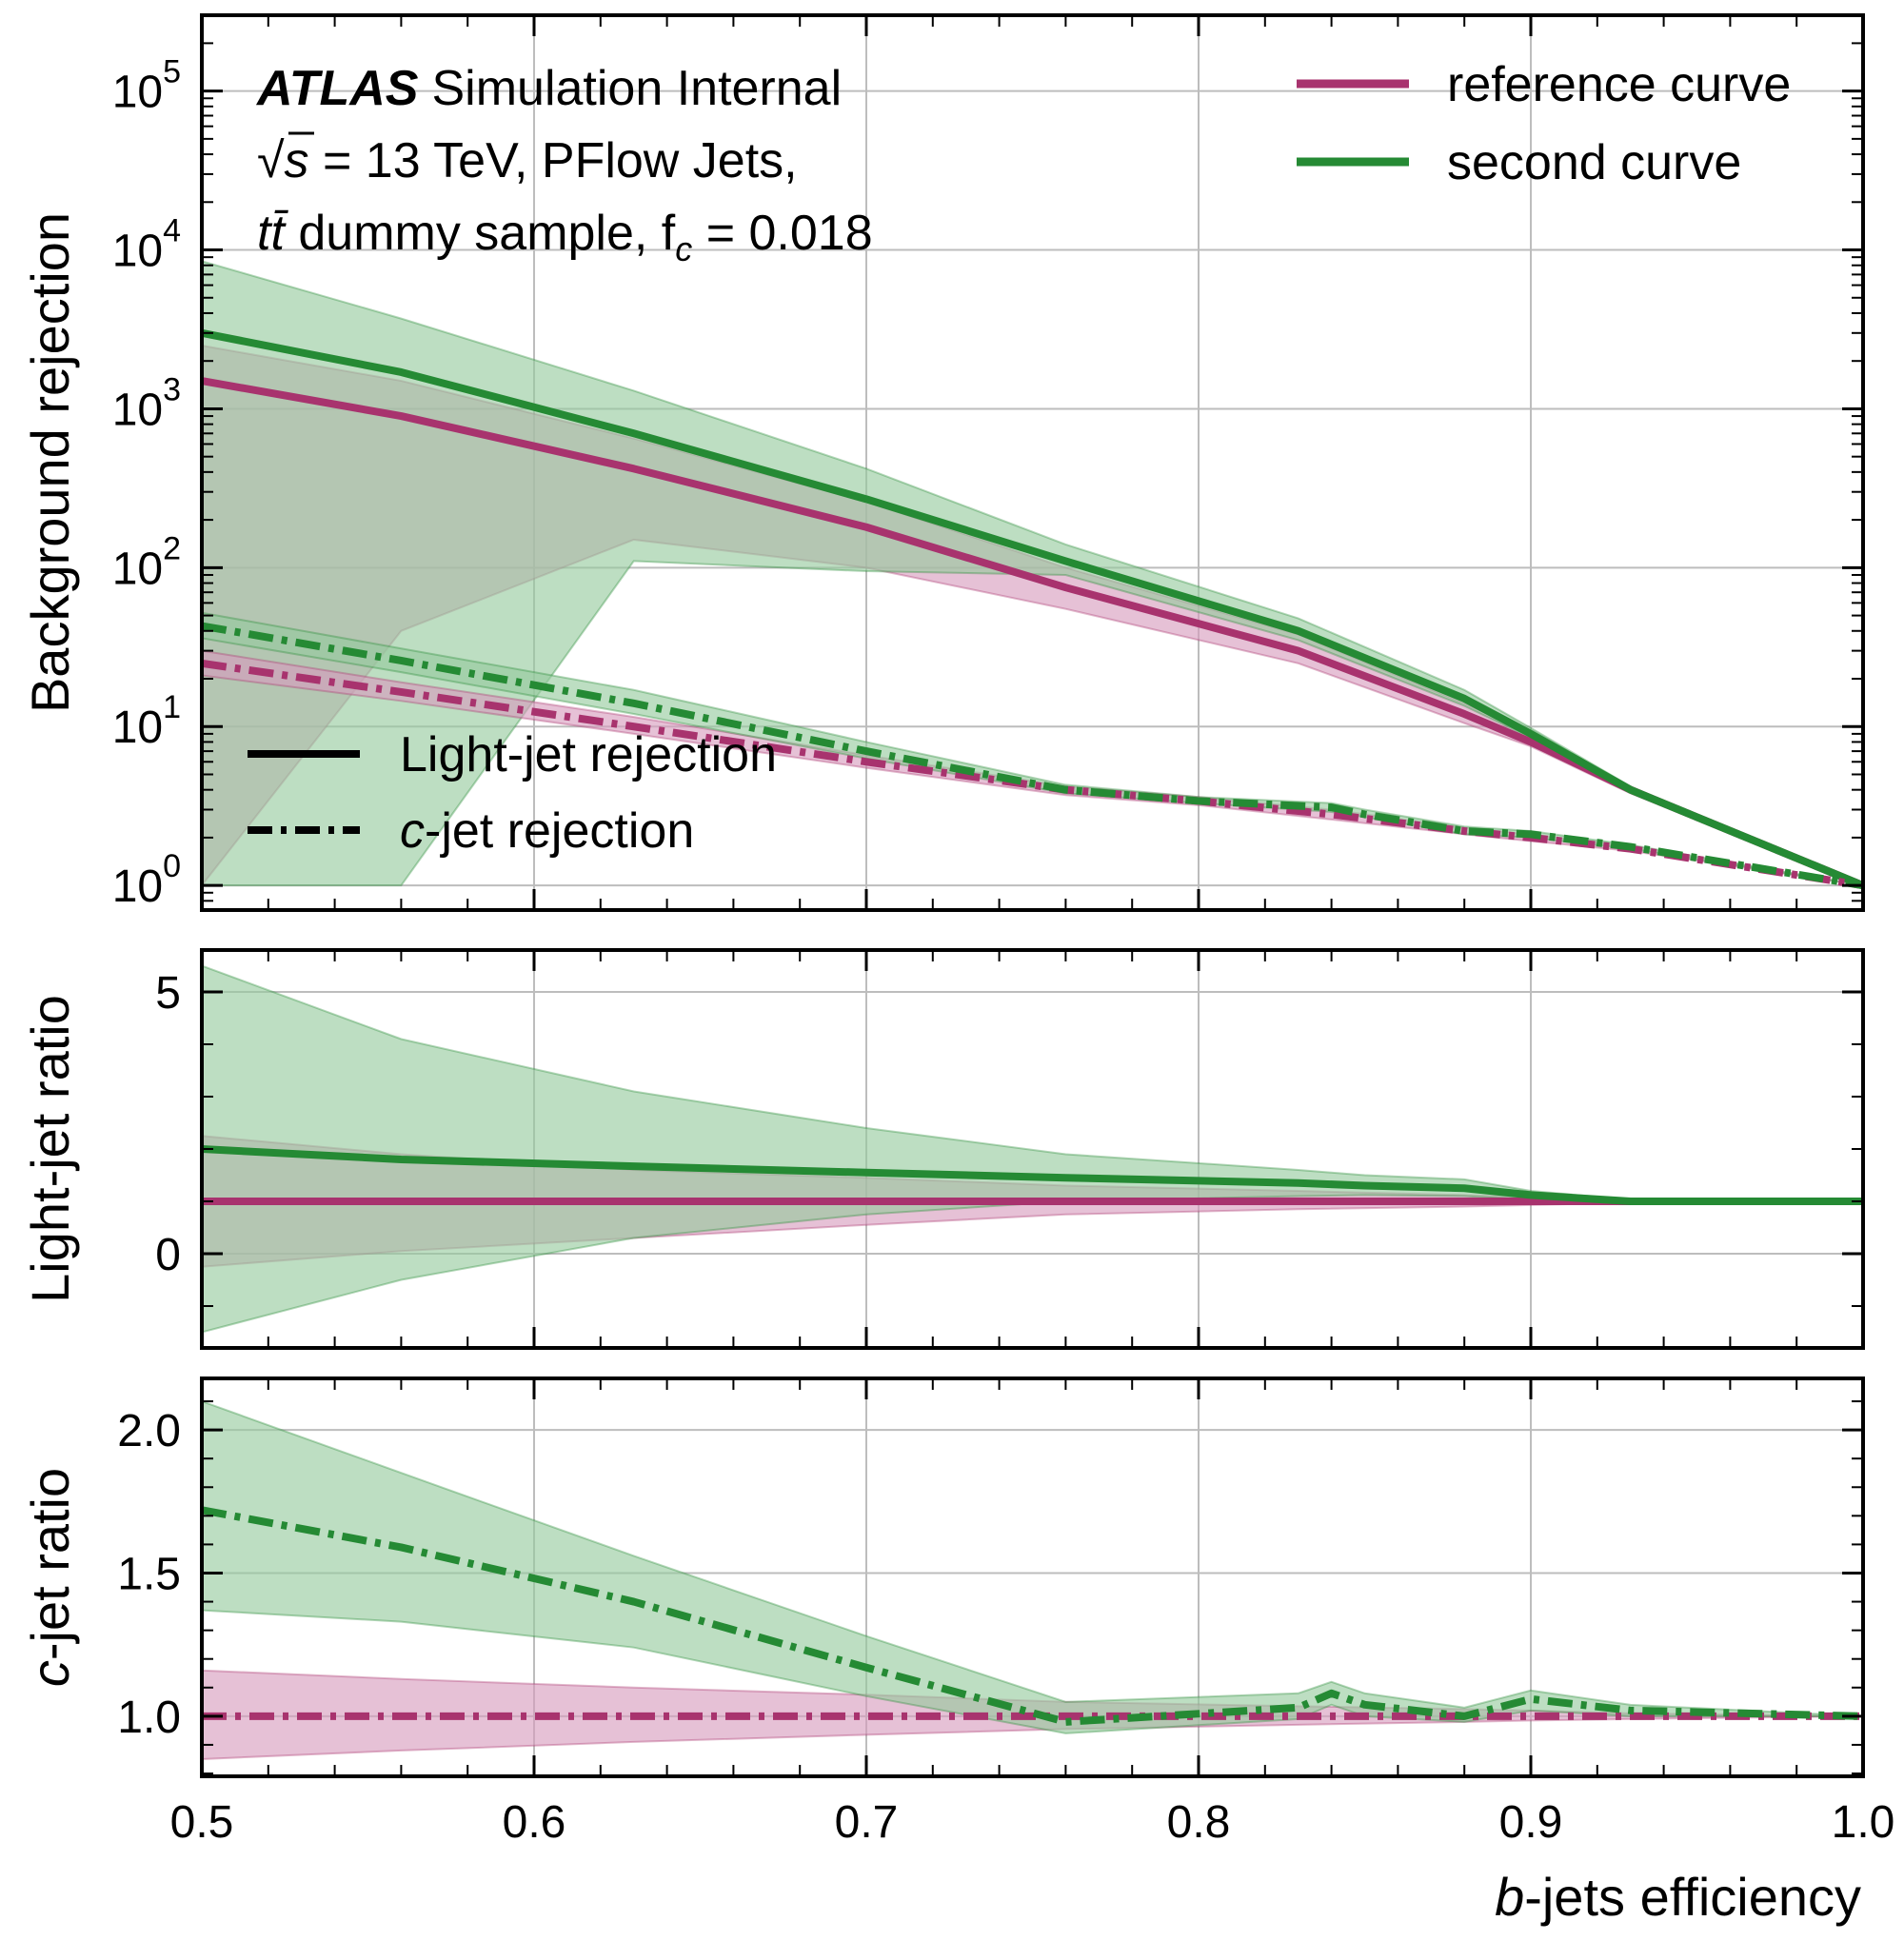 The height and width of the screenshot is (1941, 1904). I want to click on x-tick-label-3: 0.8, so click(1199, 1822).